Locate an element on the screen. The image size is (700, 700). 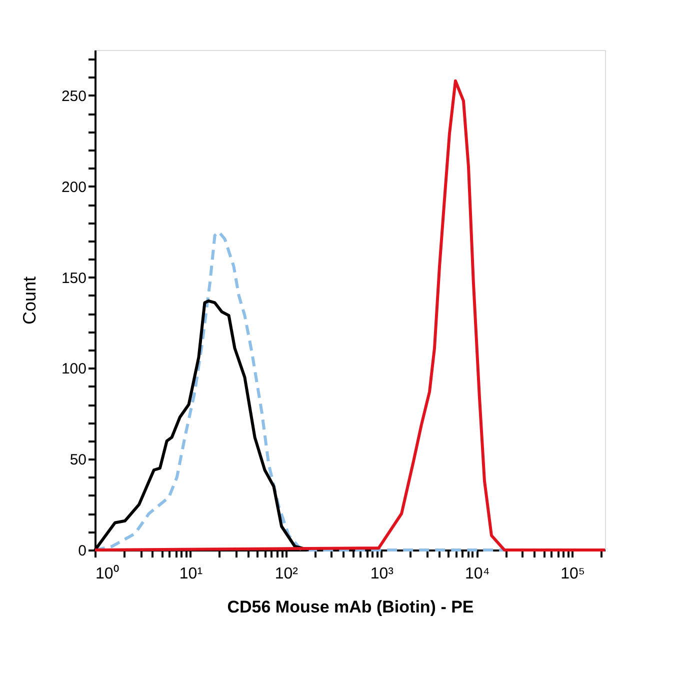
y-axis-title: Count is located at coordinates (29, 300).